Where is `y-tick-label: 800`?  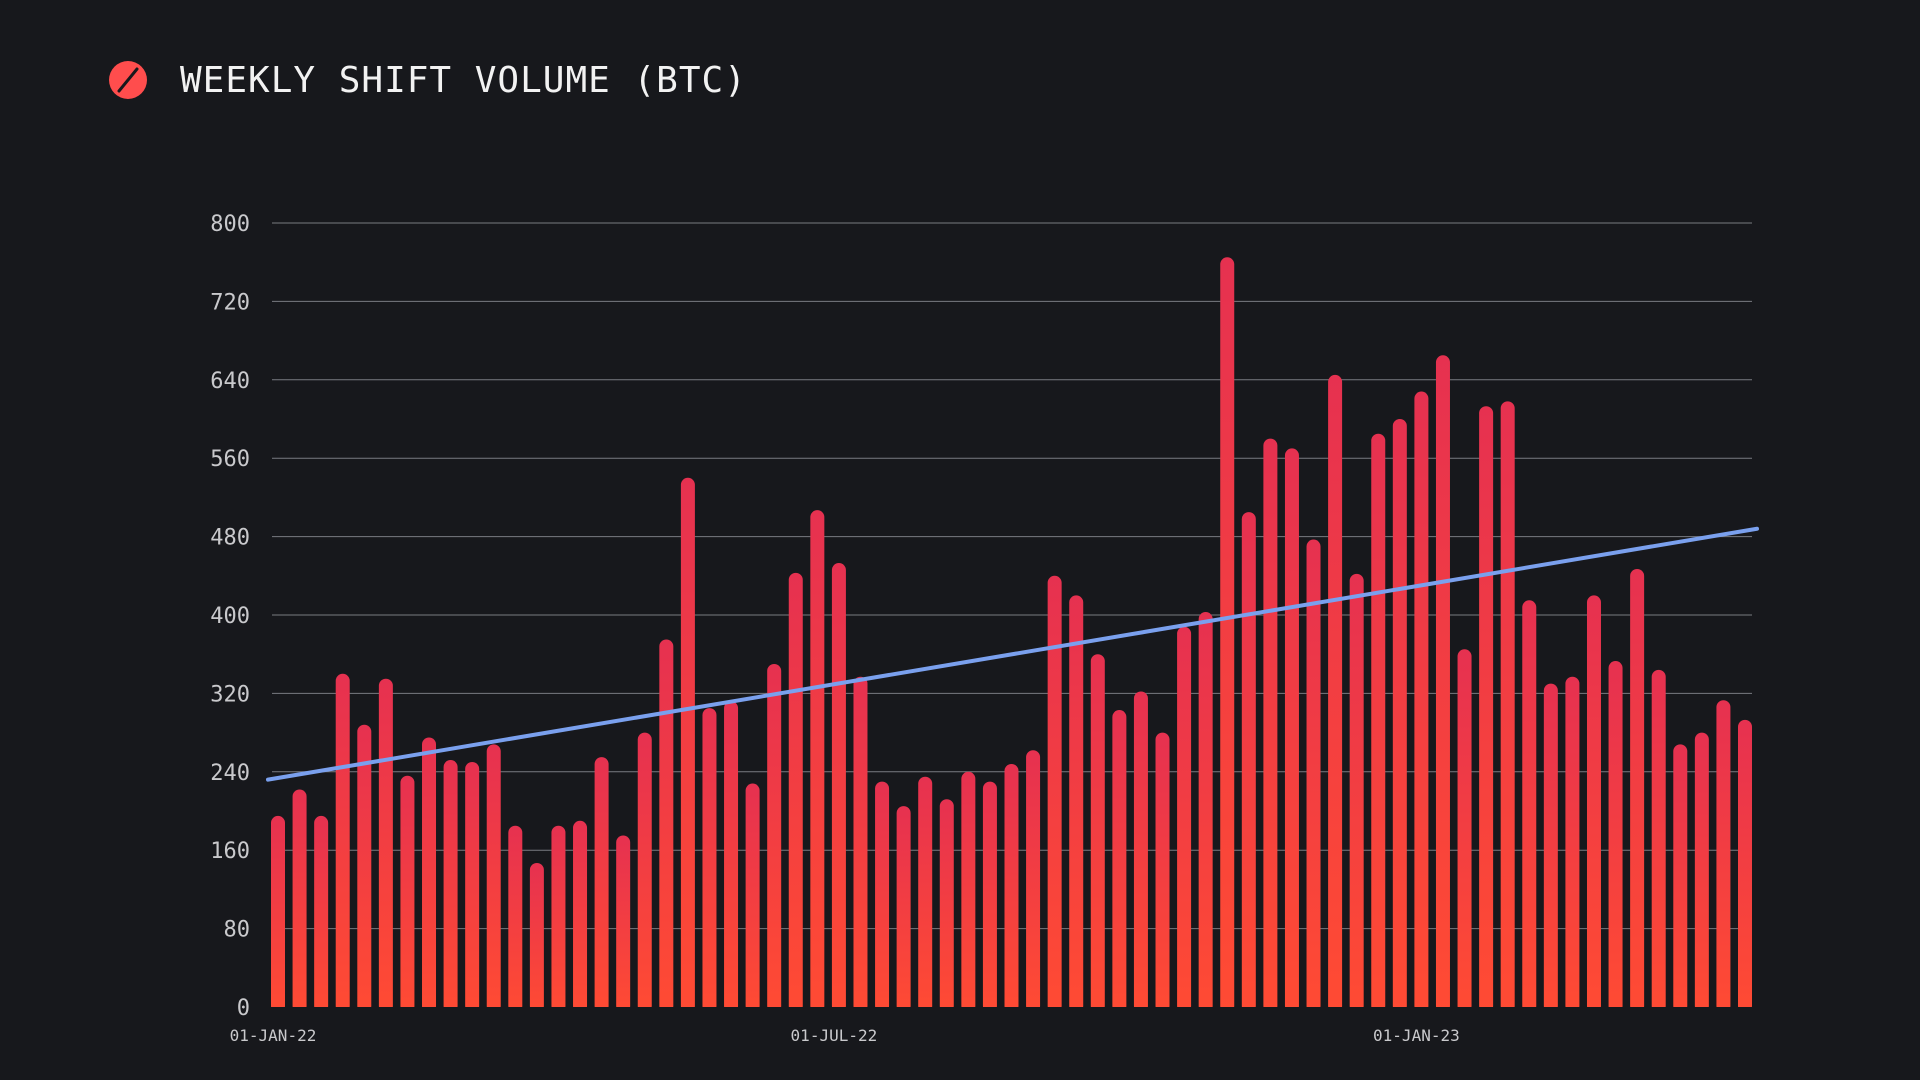 y-tick-label: 800 is located at coordinates (230, 224).